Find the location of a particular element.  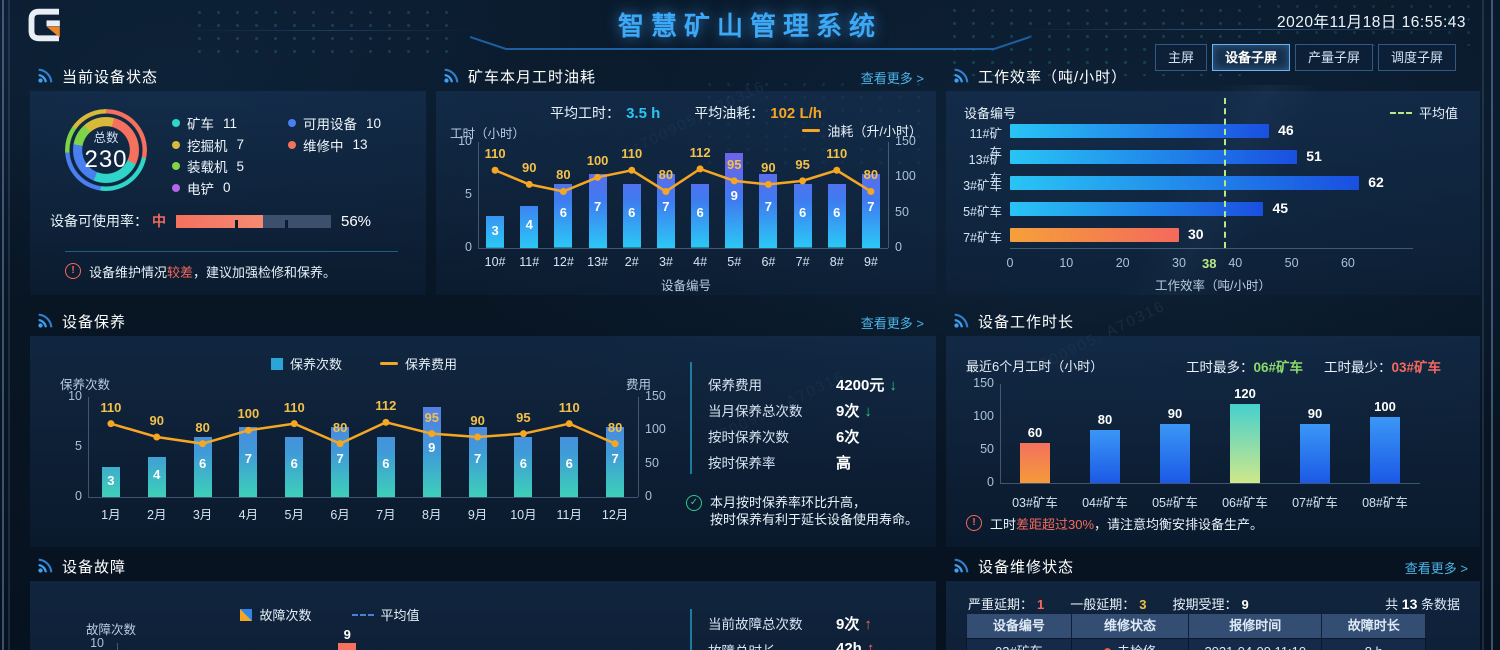

usage-label: 设备可使用率： is located at coordinates (99, 221).